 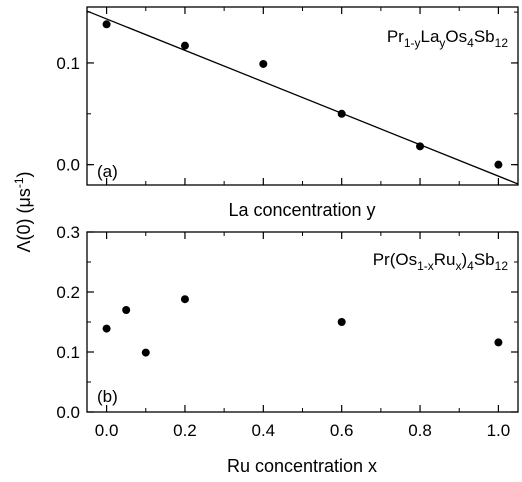 I want to click on panel-b-compound-label: Pr(Os1-xRux)4Sb12, so click(x=441, y=261).